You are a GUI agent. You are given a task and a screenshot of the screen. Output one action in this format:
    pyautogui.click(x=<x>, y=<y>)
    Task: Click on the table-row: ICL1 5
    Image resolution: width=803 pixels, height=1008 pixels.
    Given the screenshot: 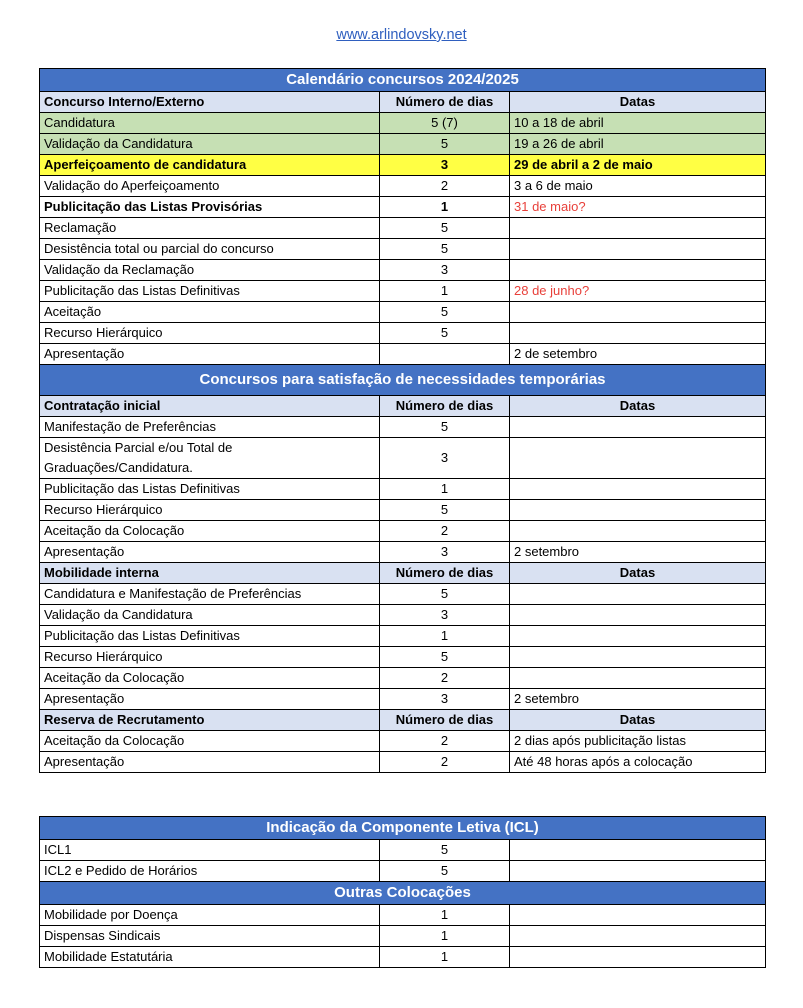 What is the action you would take?
    pyautogui.click(x=403, y=850)
    